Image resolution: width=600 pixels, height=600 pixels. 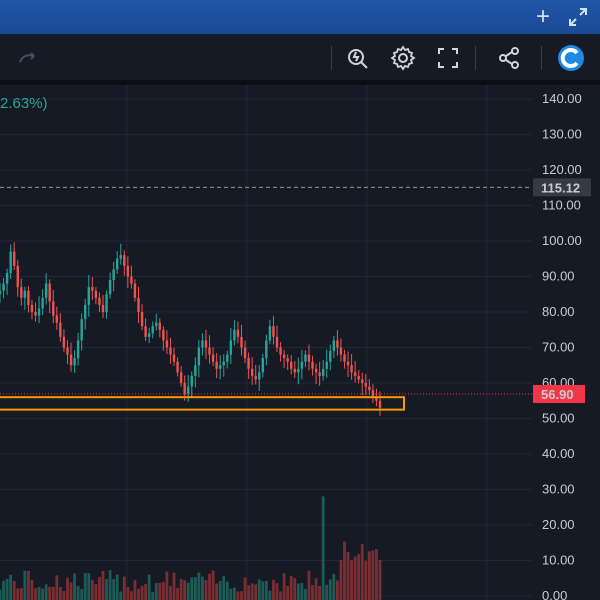 I want to click on last-price-tag: 56.90, so click(x=559, y=394).